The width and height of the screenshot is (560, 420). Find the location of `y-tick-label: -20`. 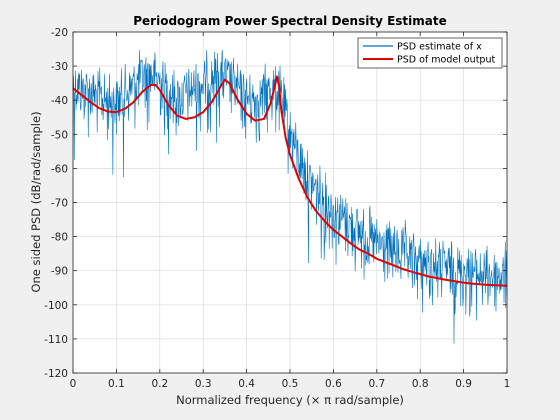

y-tick-label: -20 is located at coordinates (59, 33).